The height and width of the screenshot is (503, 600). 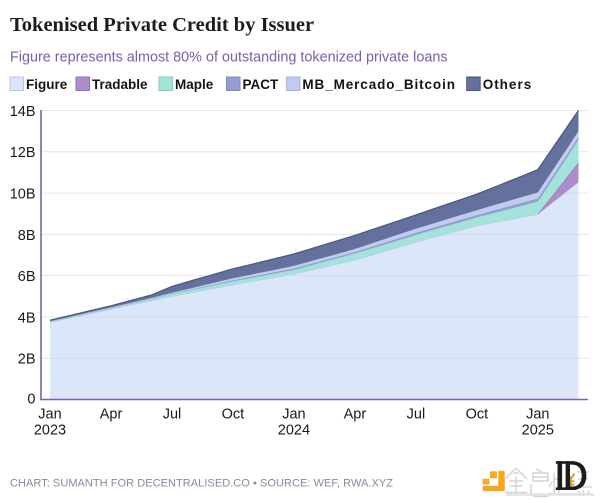 I want to click on svg-text: PACT, so click(x=261, y=84).